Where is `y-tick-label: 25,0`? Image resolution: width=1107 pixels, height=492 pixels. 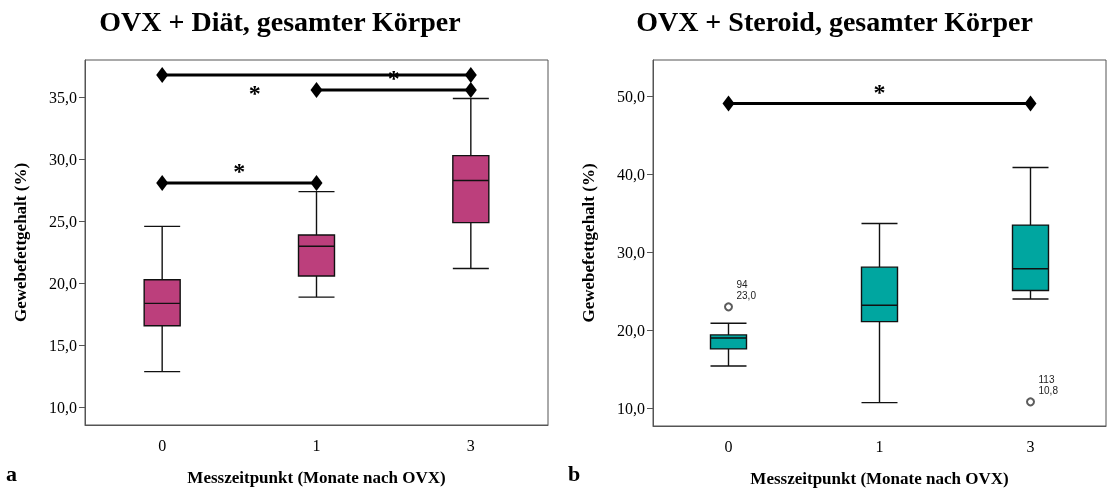 y-tick-label: 25,0 is located at coordinates (63, 221).